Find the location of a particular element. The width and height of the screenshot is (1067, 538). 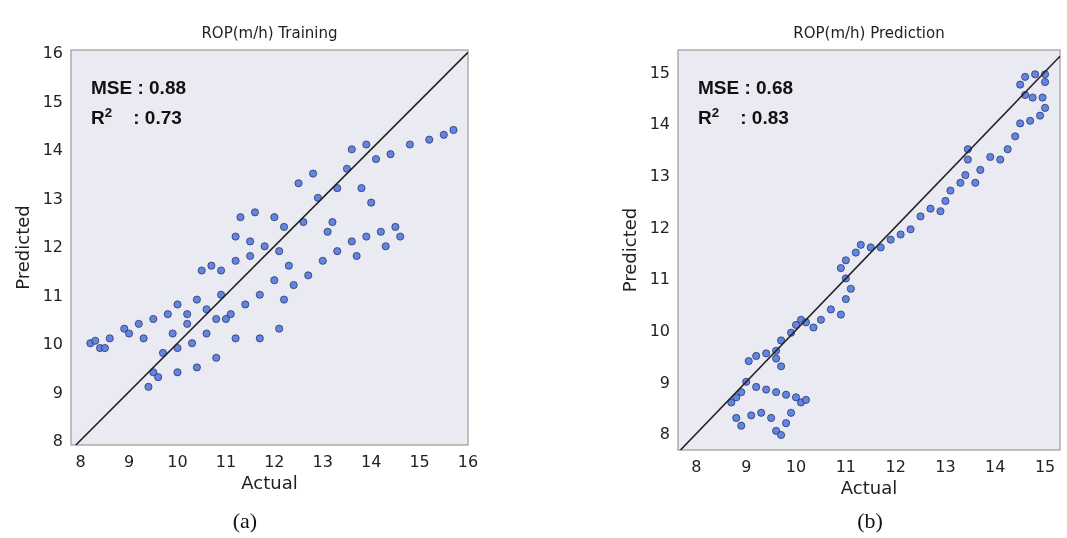

text: R$^{2}$ : 0.73 is located at coordinates (136, 116).